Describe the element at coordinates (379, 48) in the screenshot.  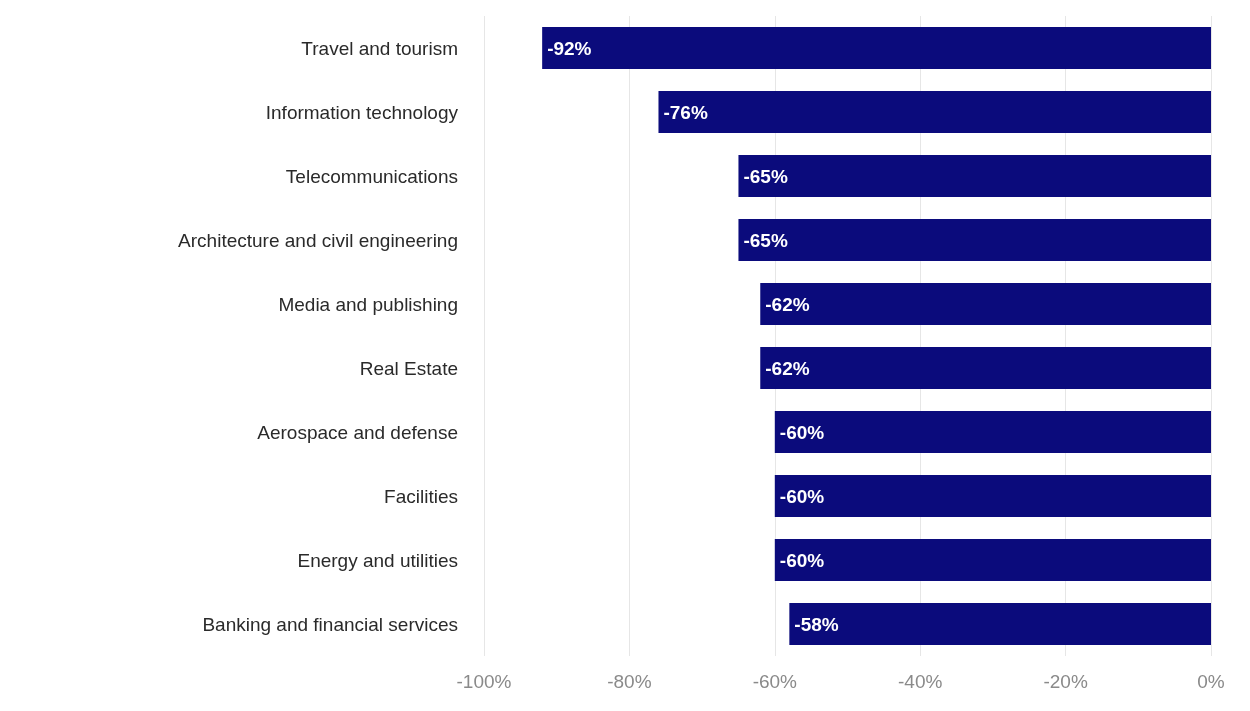
I see `y-tick-label: Travel and tourism` at that location.